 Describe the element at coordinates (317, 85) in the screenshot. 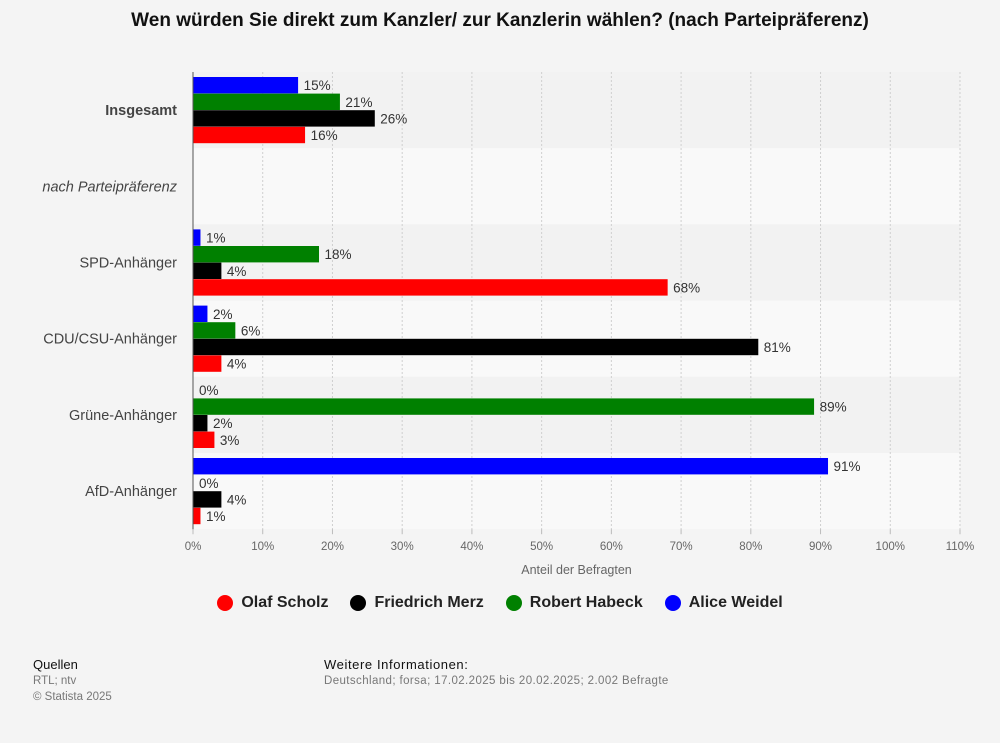

I see `data-label: 15%` at that location.